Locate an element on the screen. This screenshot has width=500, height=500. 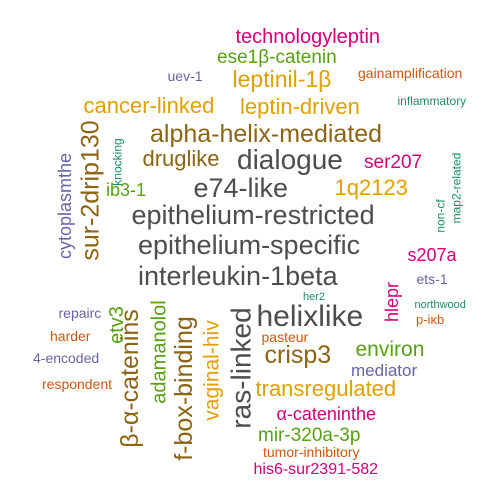
word-cloud-word: knocking is located at coordinates (117, 162).